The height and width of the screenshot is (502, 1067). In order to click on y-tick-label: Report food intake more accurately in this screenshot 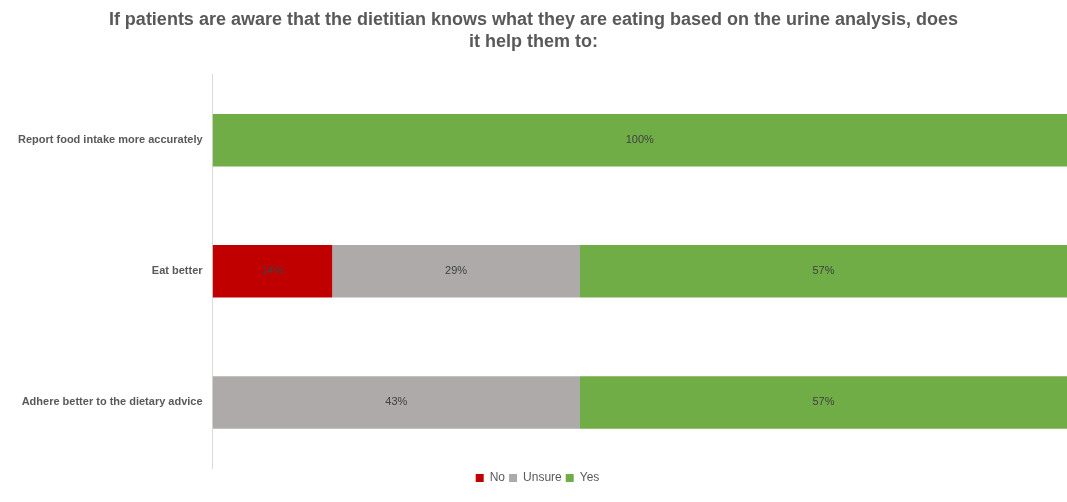, I will do `click(111, 139)`.